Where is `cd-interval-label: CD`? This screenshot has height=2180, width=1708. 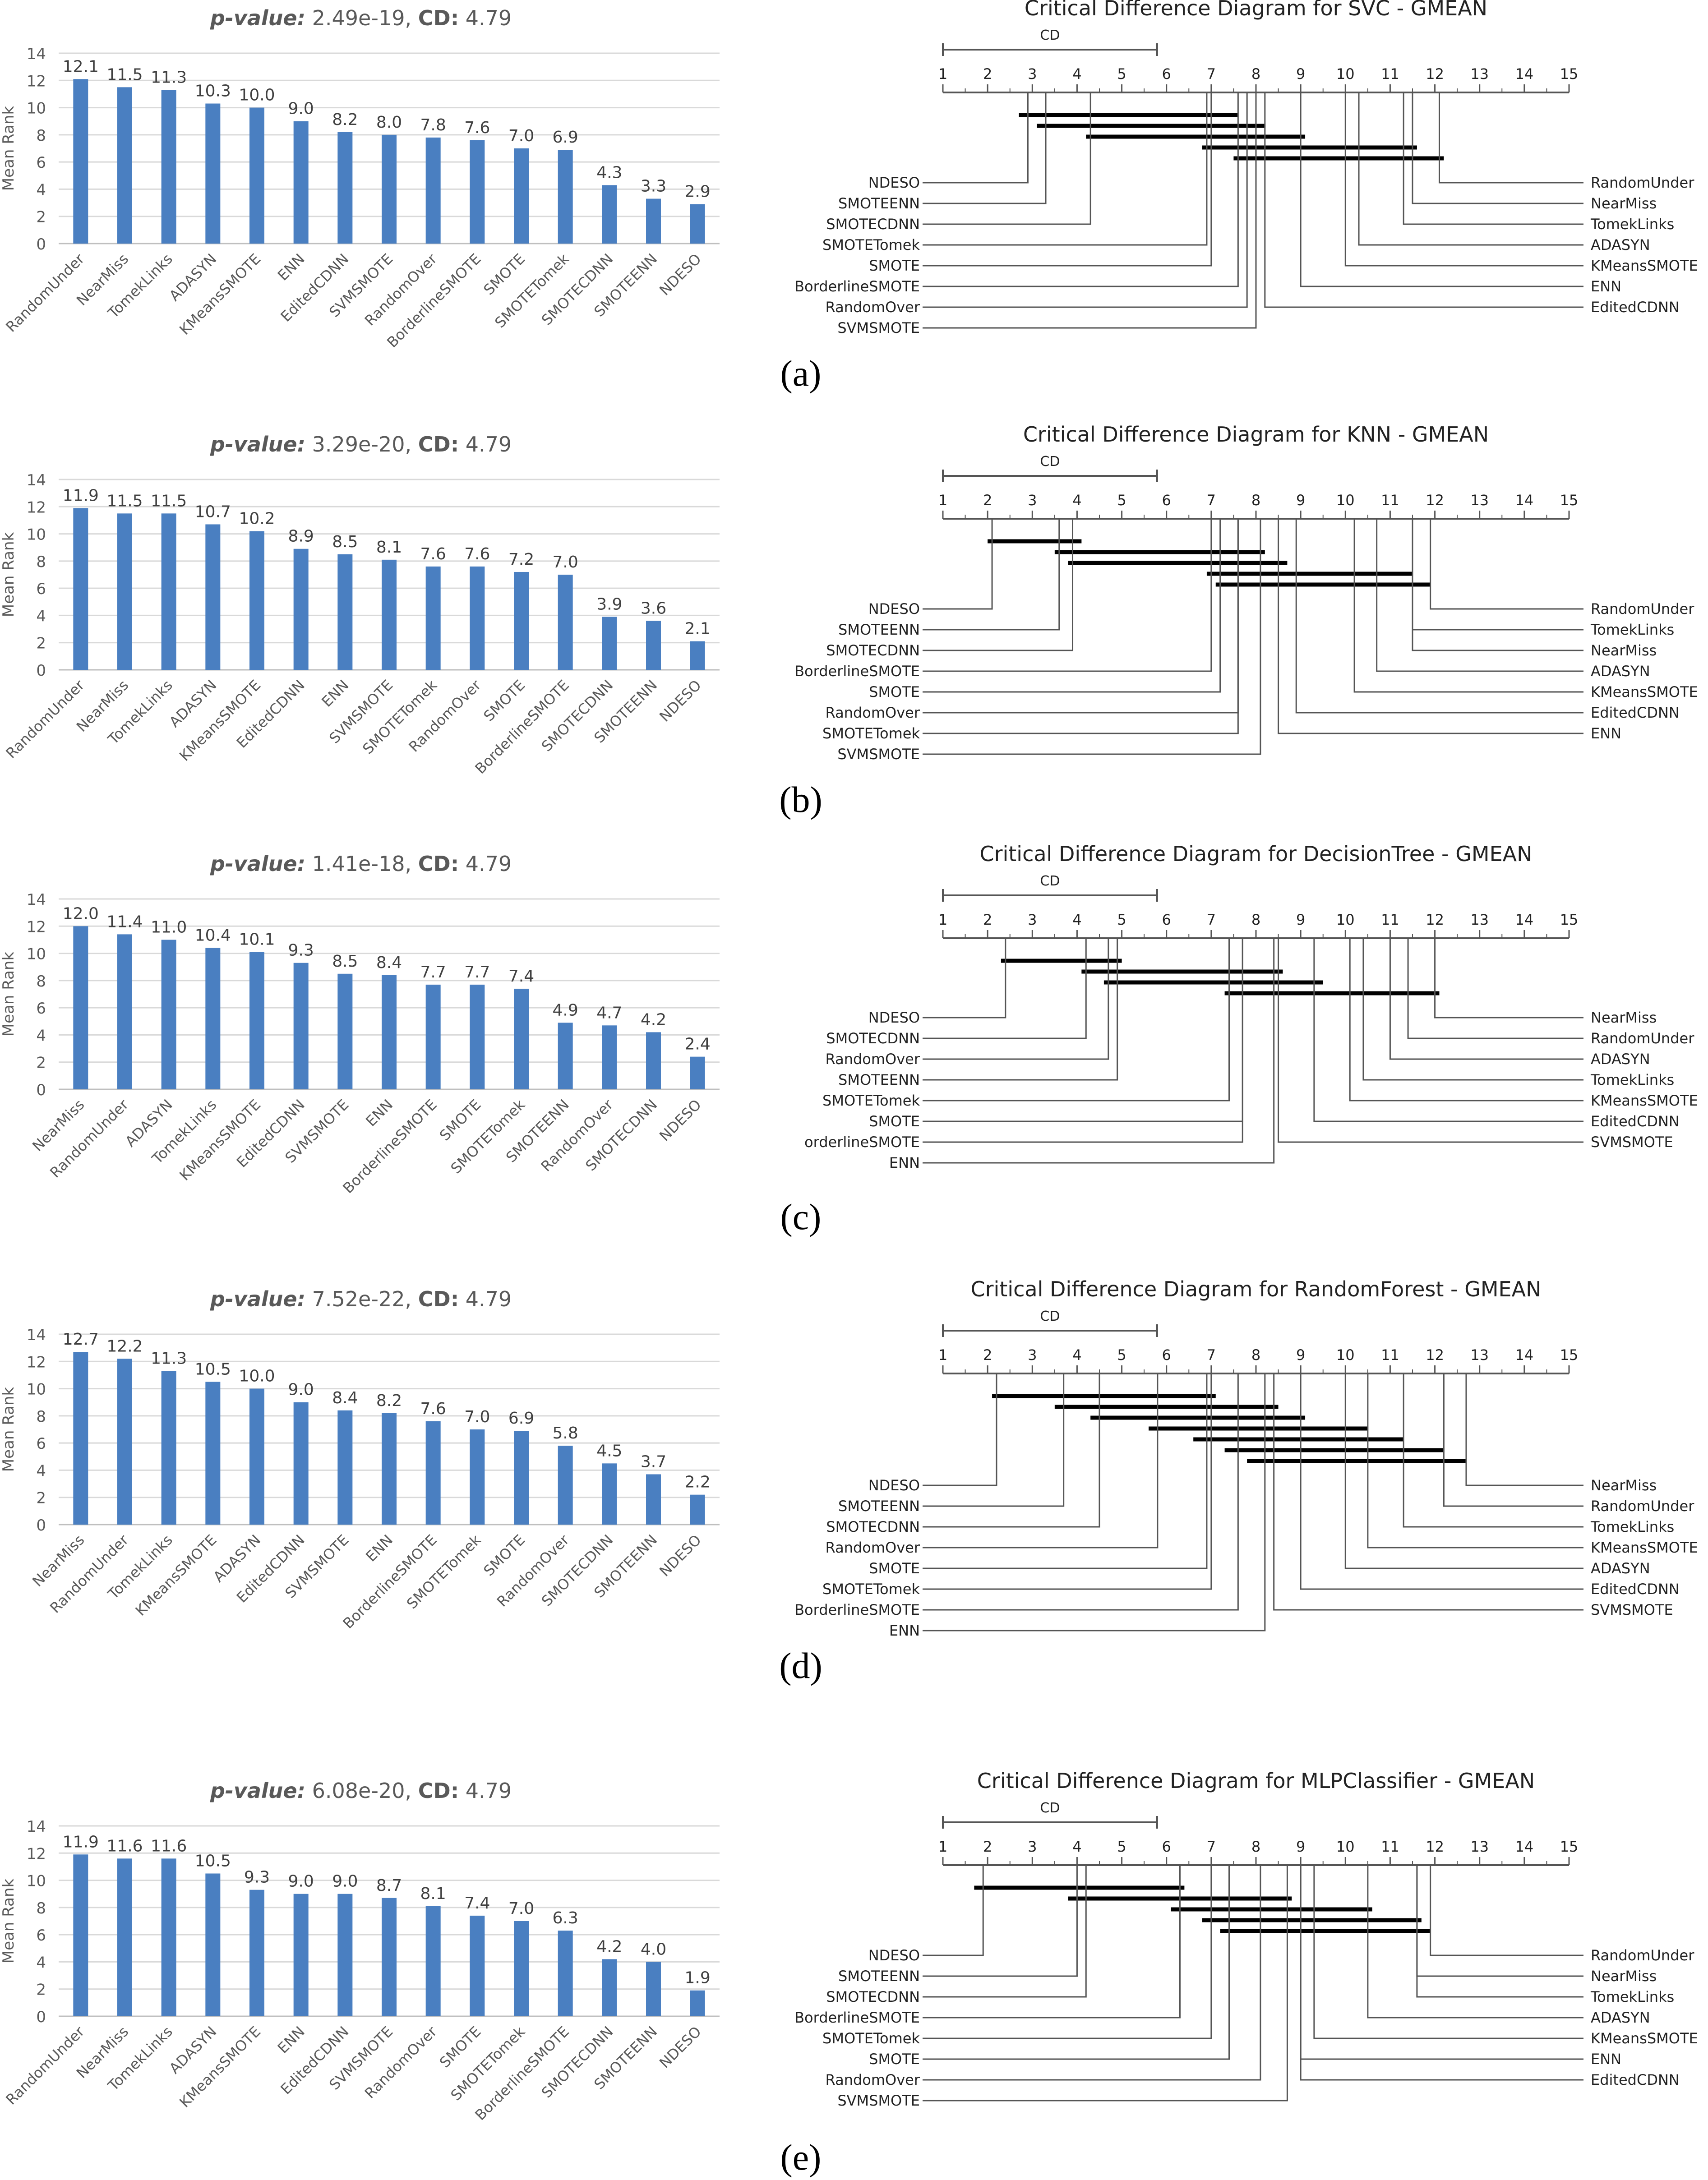
cd-interval-label: CD is located at coordinates (1050, 881).